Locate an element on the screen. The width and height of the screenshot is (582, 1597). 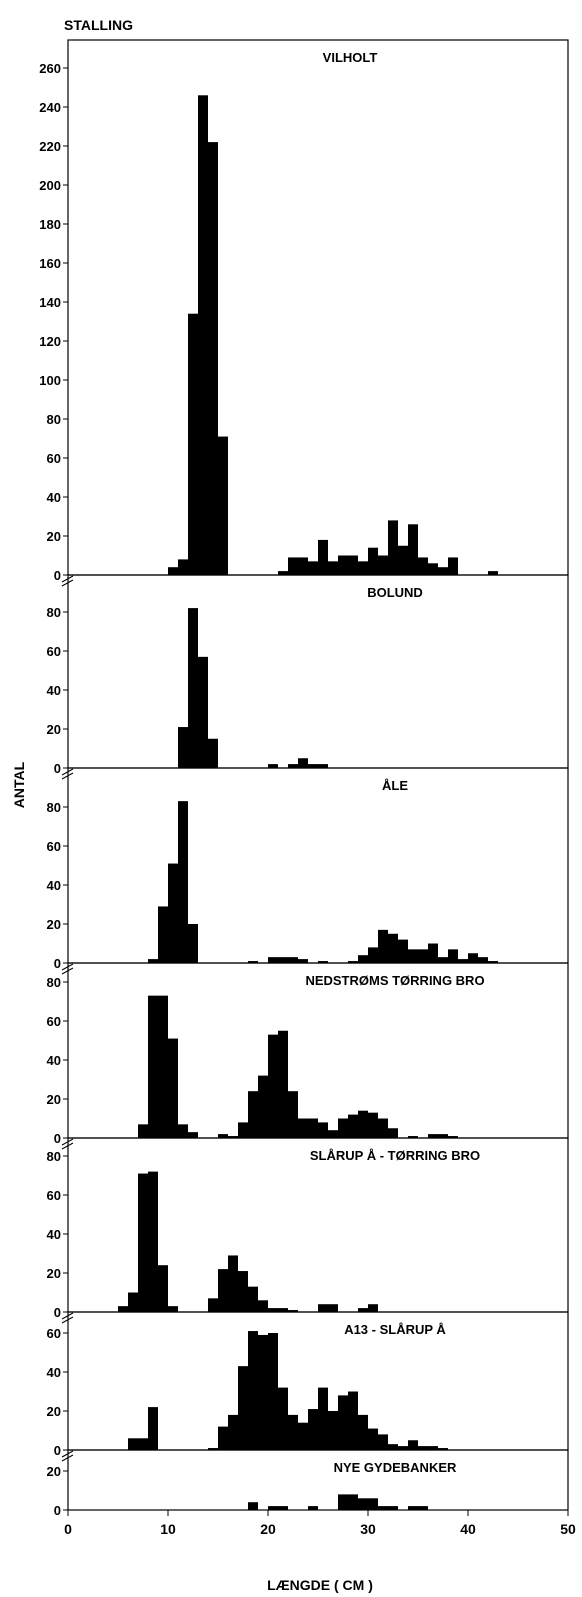
x-axis-ticks: 0 10 20 30 40 50 is located at coordinates (320, 1523).